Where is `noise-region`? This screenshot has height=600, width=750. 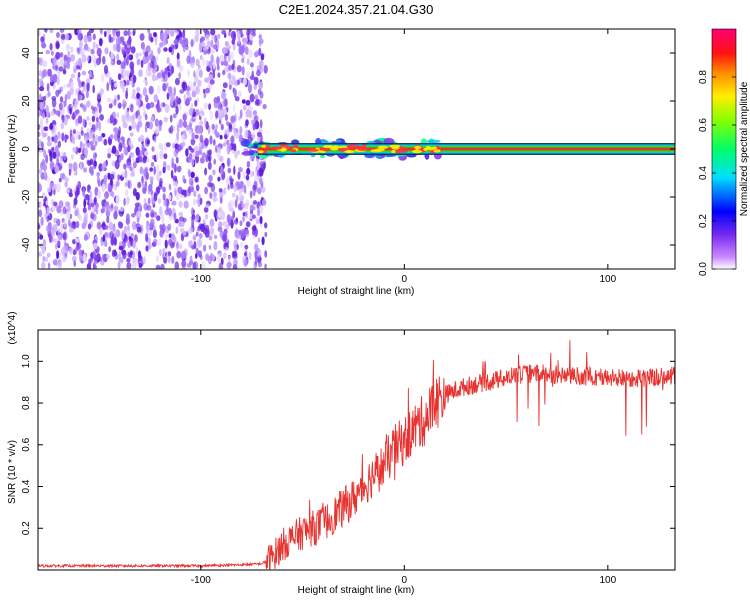
noise-region is located at coordinates (153, 149).